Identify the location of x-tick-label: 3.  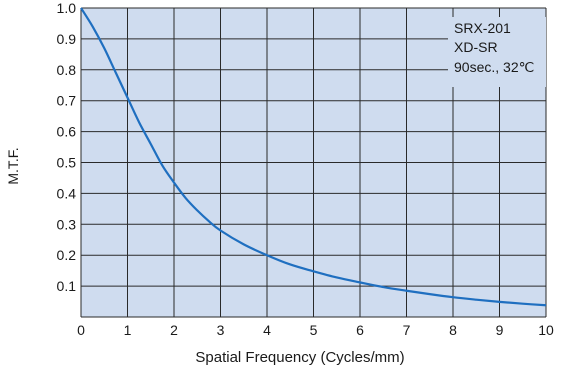
(221, 330).